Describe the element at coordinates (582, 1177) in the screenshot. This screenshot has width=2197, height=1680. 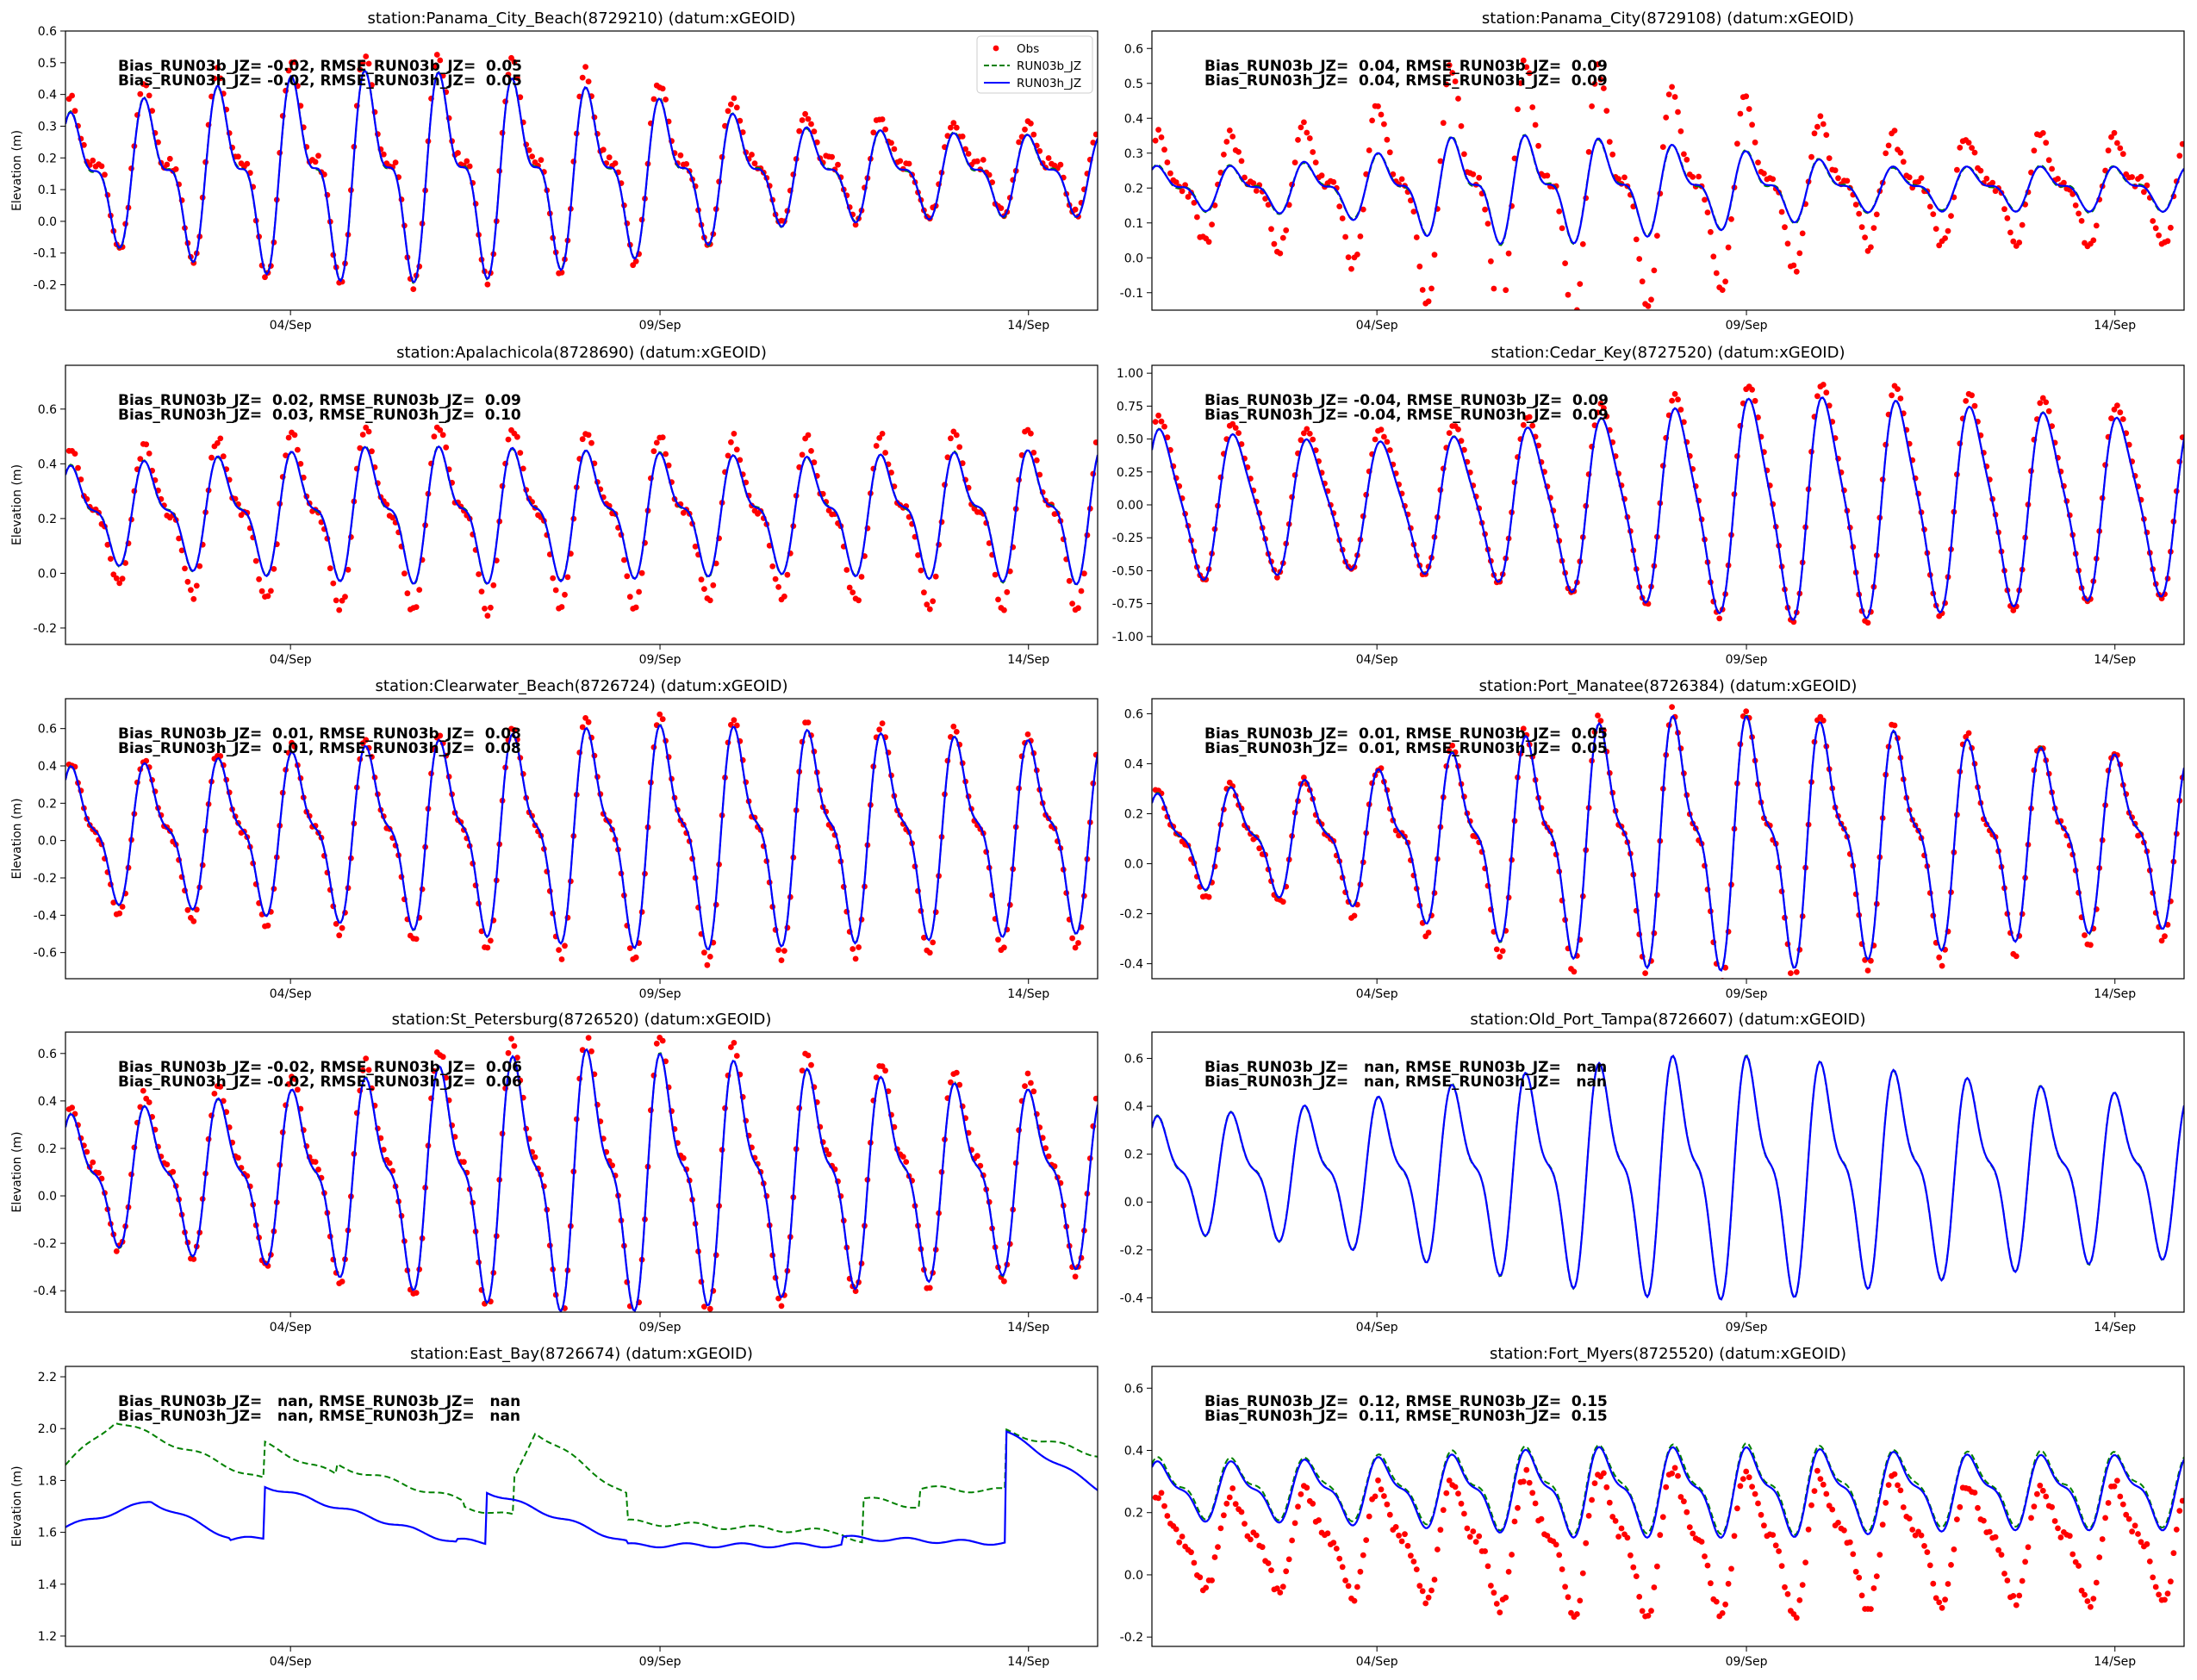
I see `plot-area` at that location.